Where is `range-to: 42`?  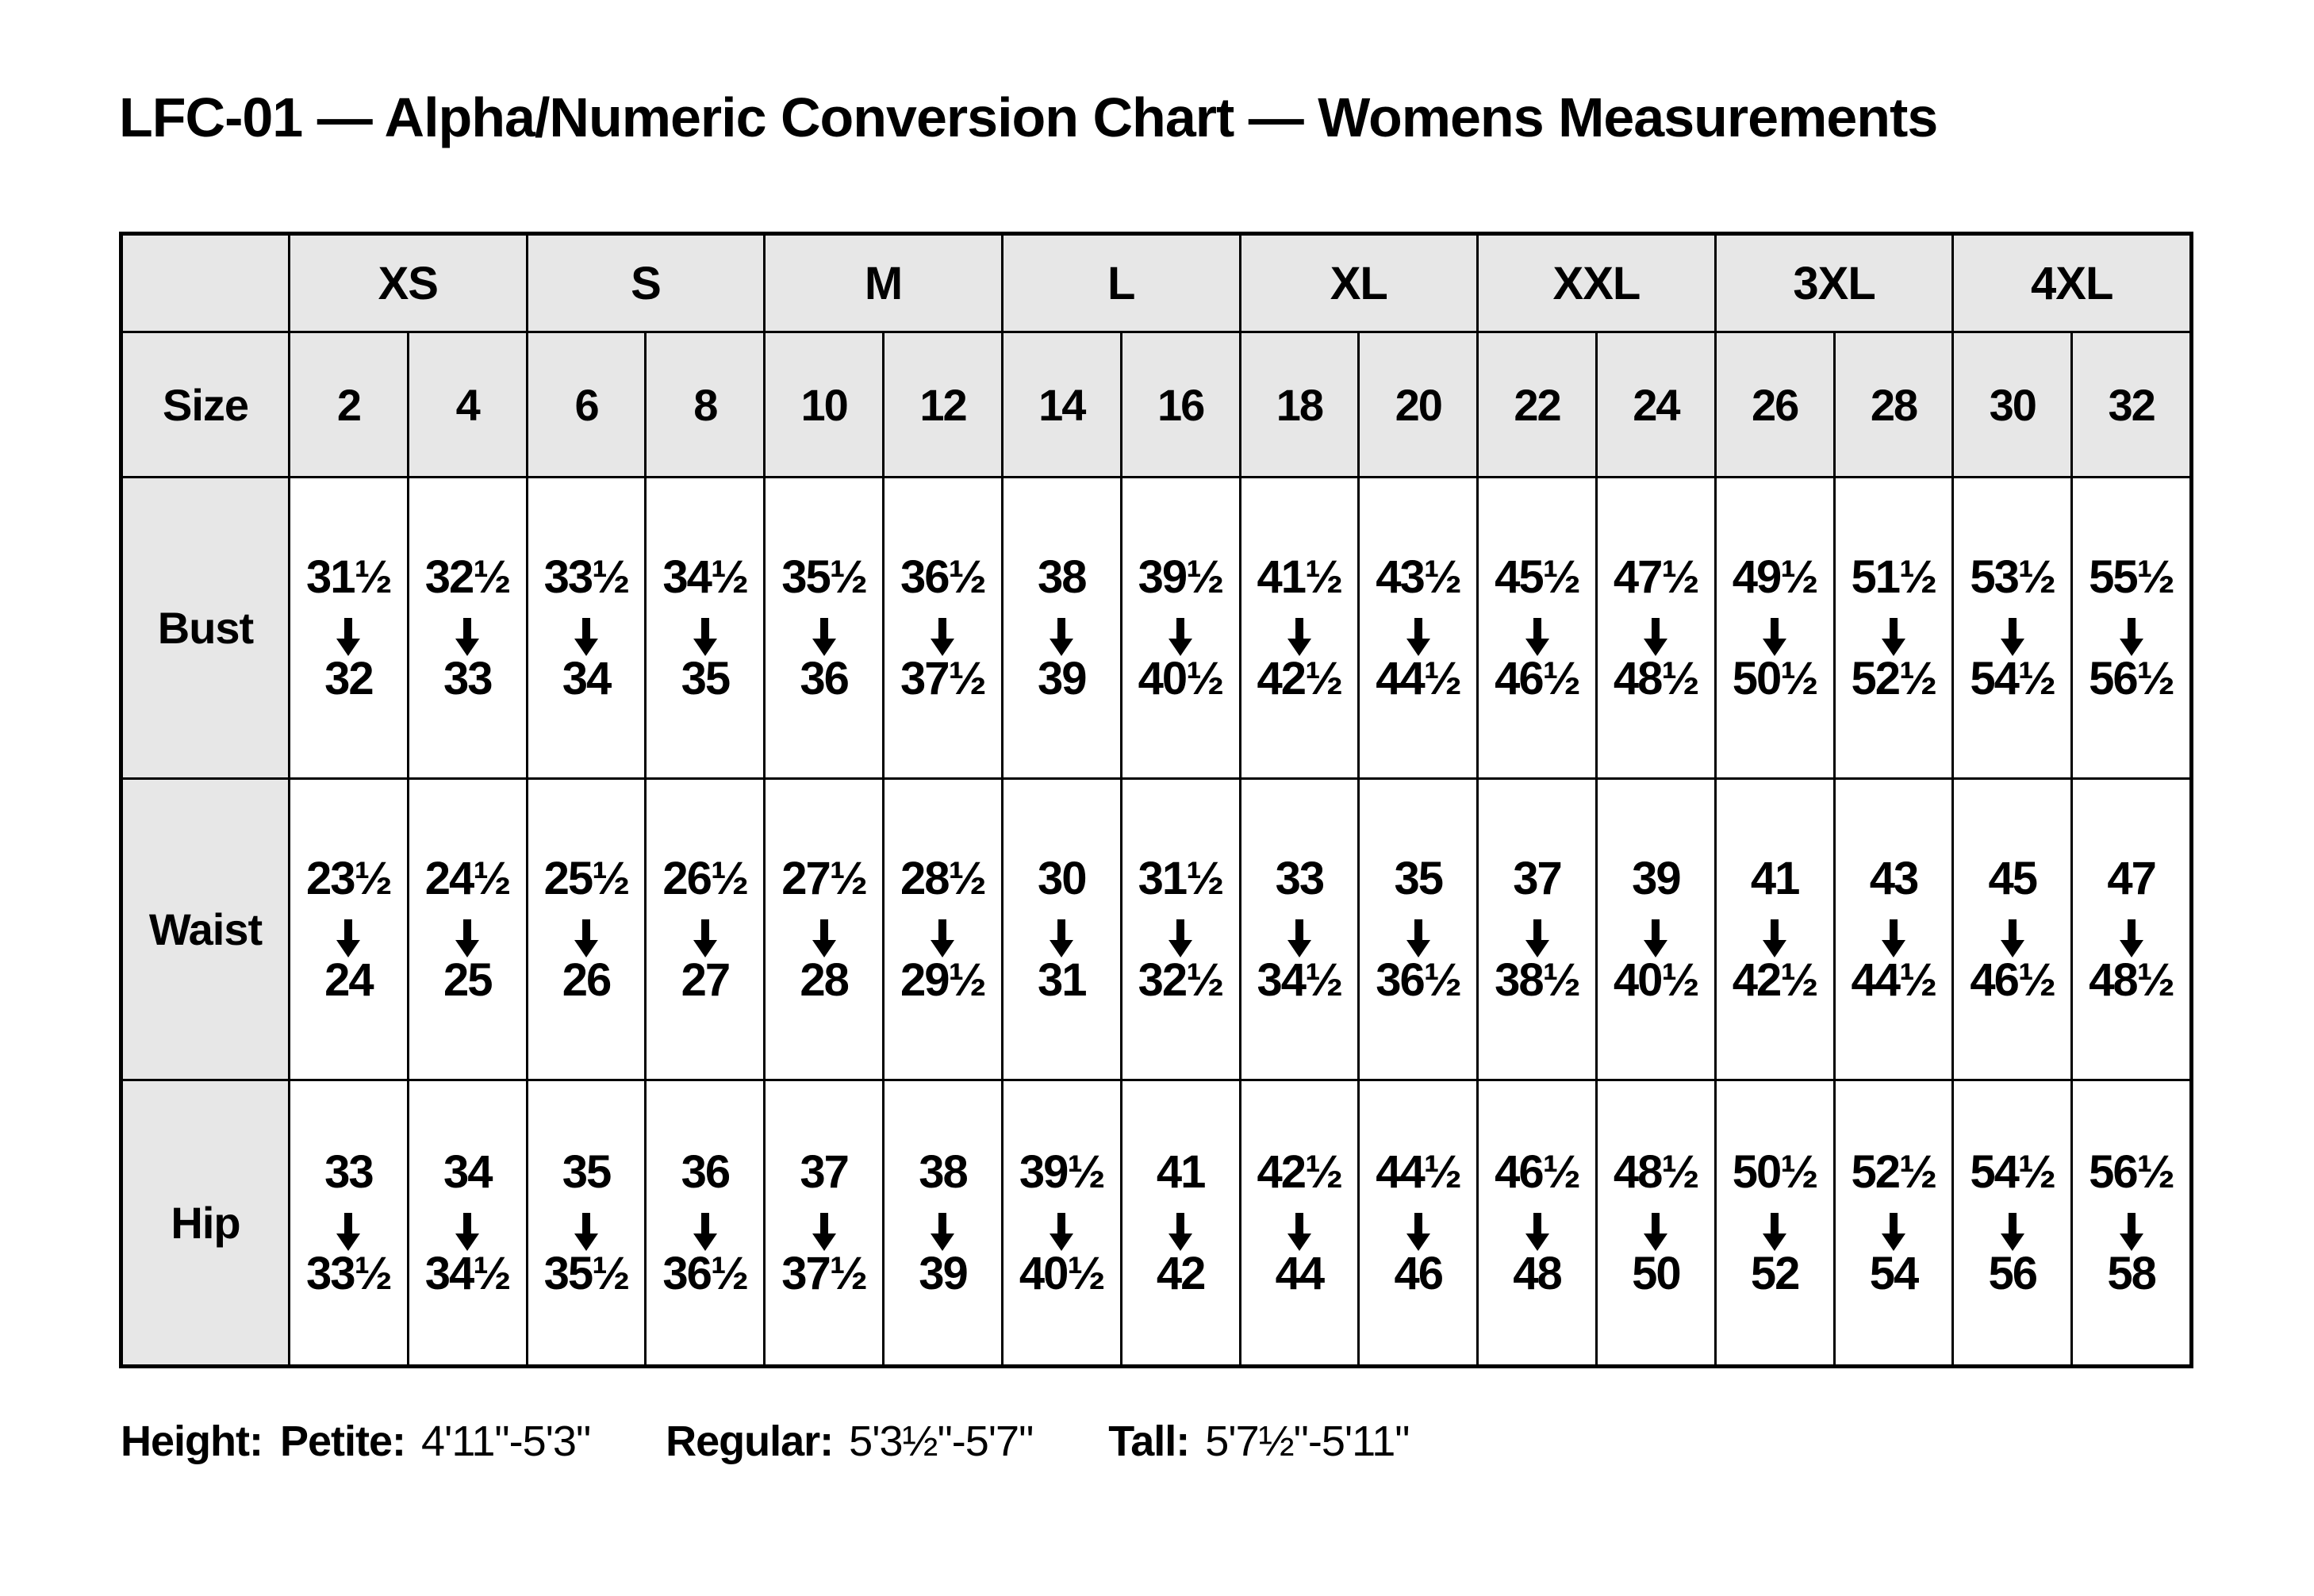 range-to: 42 is located at coordinates (1181, 1273).